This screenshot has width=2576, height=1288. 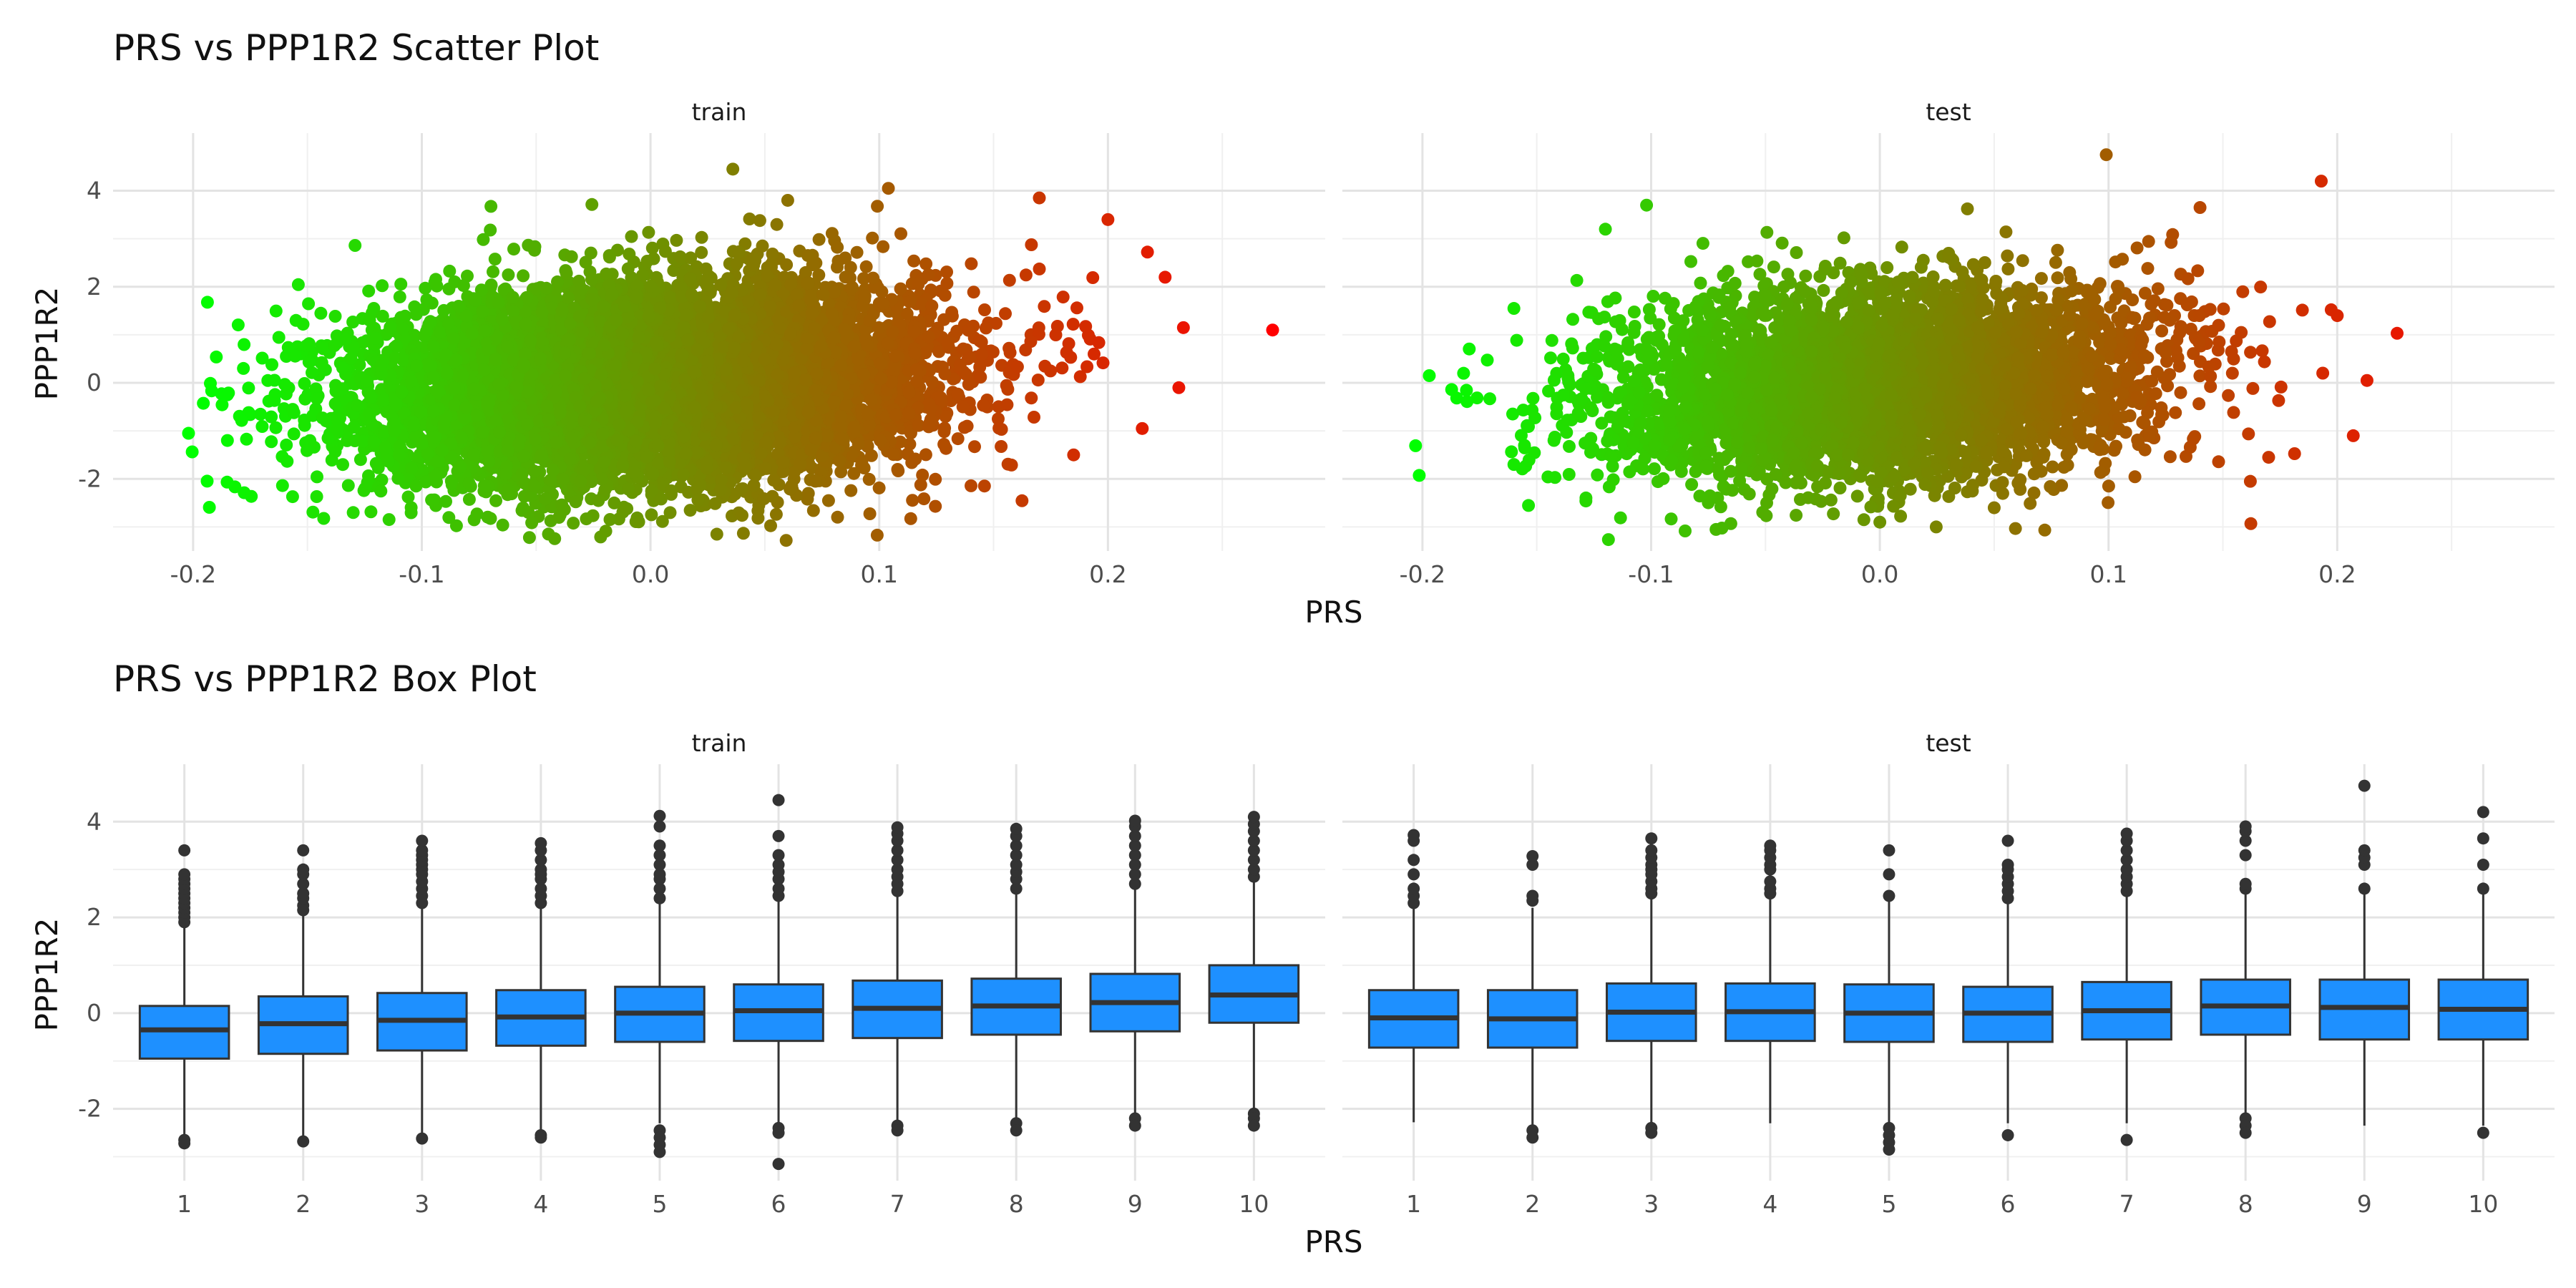 What do you see at coordinates (421, 574) in the screenshot?
I see `scatter-train-x-tick-label: -0.1` at bounding box center [421, 574].